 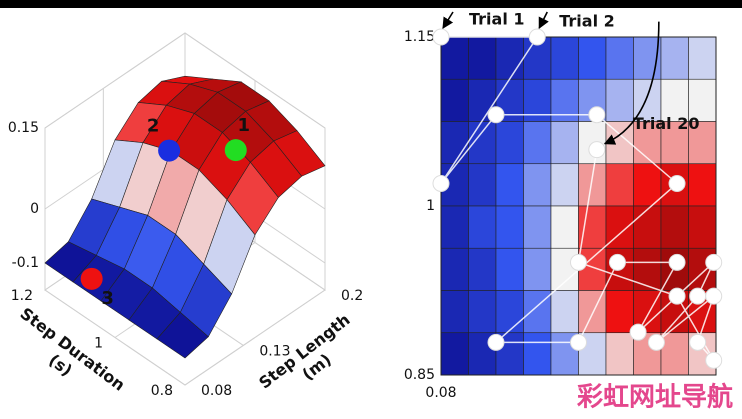 What do you see at coordinates (23, 128) in the screenshot?
I see `z-tick-label: 0.15` at bounding box center [23, 128].